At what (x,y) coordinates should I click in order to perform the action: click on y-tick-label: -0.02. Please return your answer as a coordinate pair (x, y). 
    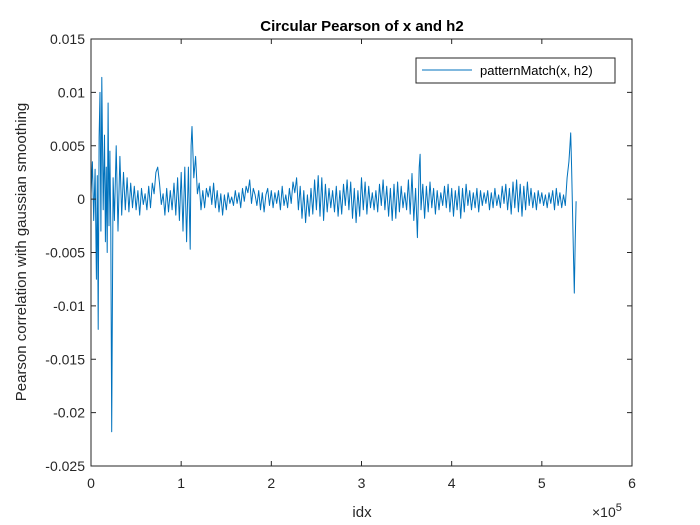
    Looking at the image, I should click on (69, 413).